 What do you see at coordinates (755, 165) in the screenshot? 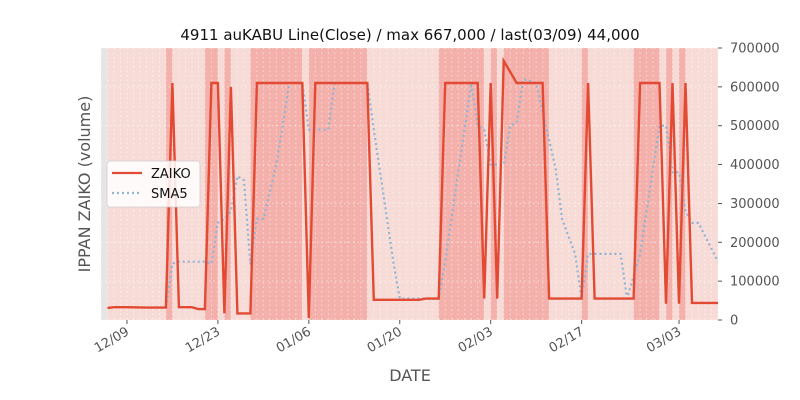
I see `y-tick-label: 400000` at bounding box center [755, 165].